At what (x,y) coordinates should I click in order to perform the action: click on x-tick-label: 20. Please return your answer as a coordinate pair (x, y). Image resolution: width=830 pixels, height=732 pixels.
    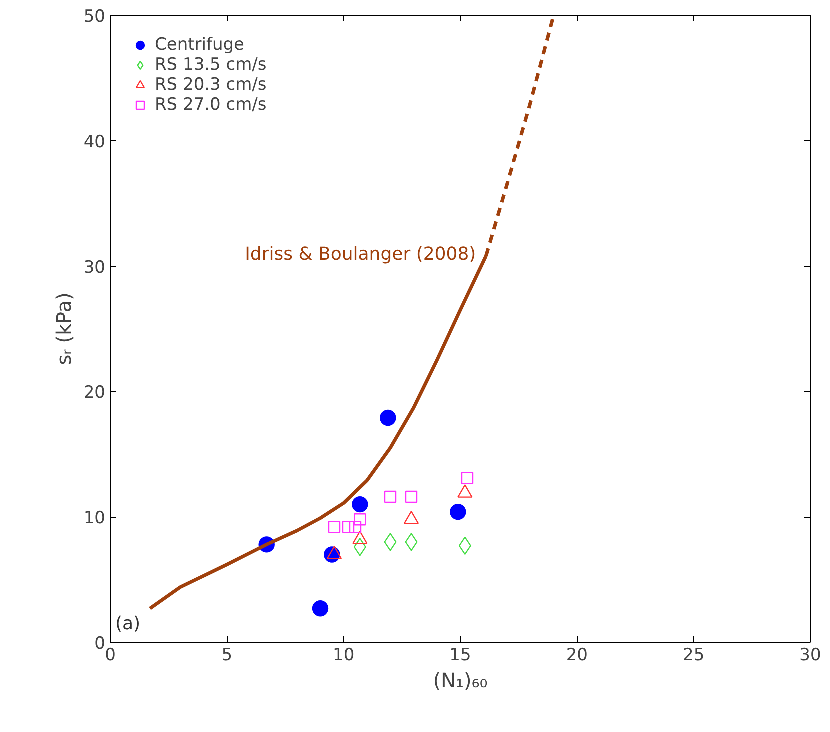
    Looking at the image, I should click on (577, 656).